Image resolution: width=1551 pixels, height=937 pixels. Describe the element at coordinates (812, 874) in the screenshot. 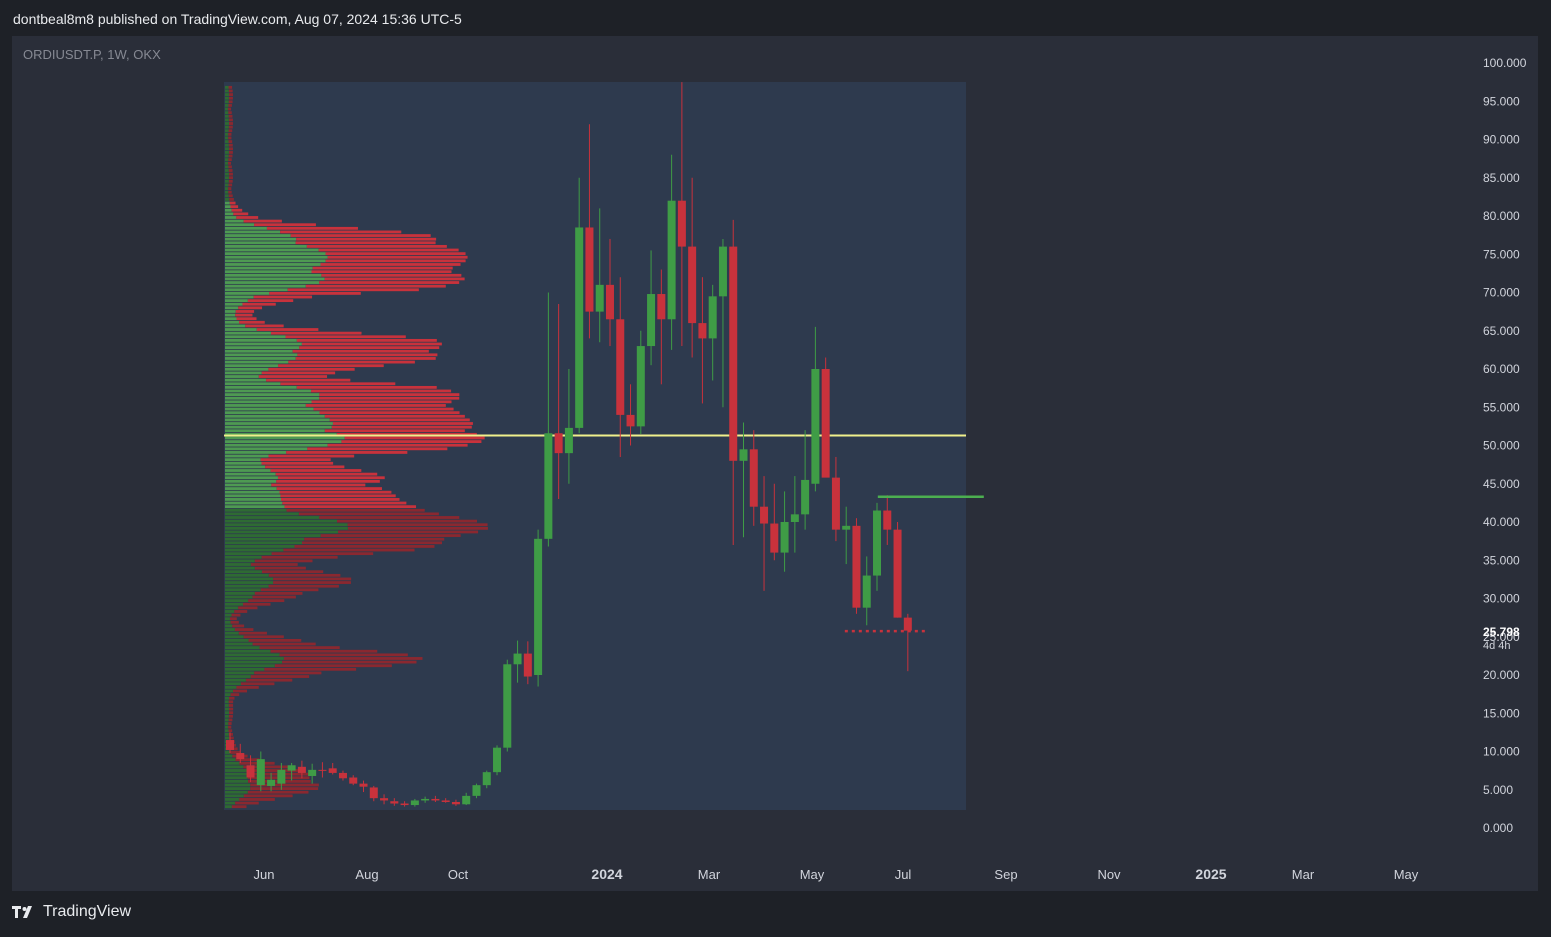

I see `x-axis-tick-label: May` at that location.